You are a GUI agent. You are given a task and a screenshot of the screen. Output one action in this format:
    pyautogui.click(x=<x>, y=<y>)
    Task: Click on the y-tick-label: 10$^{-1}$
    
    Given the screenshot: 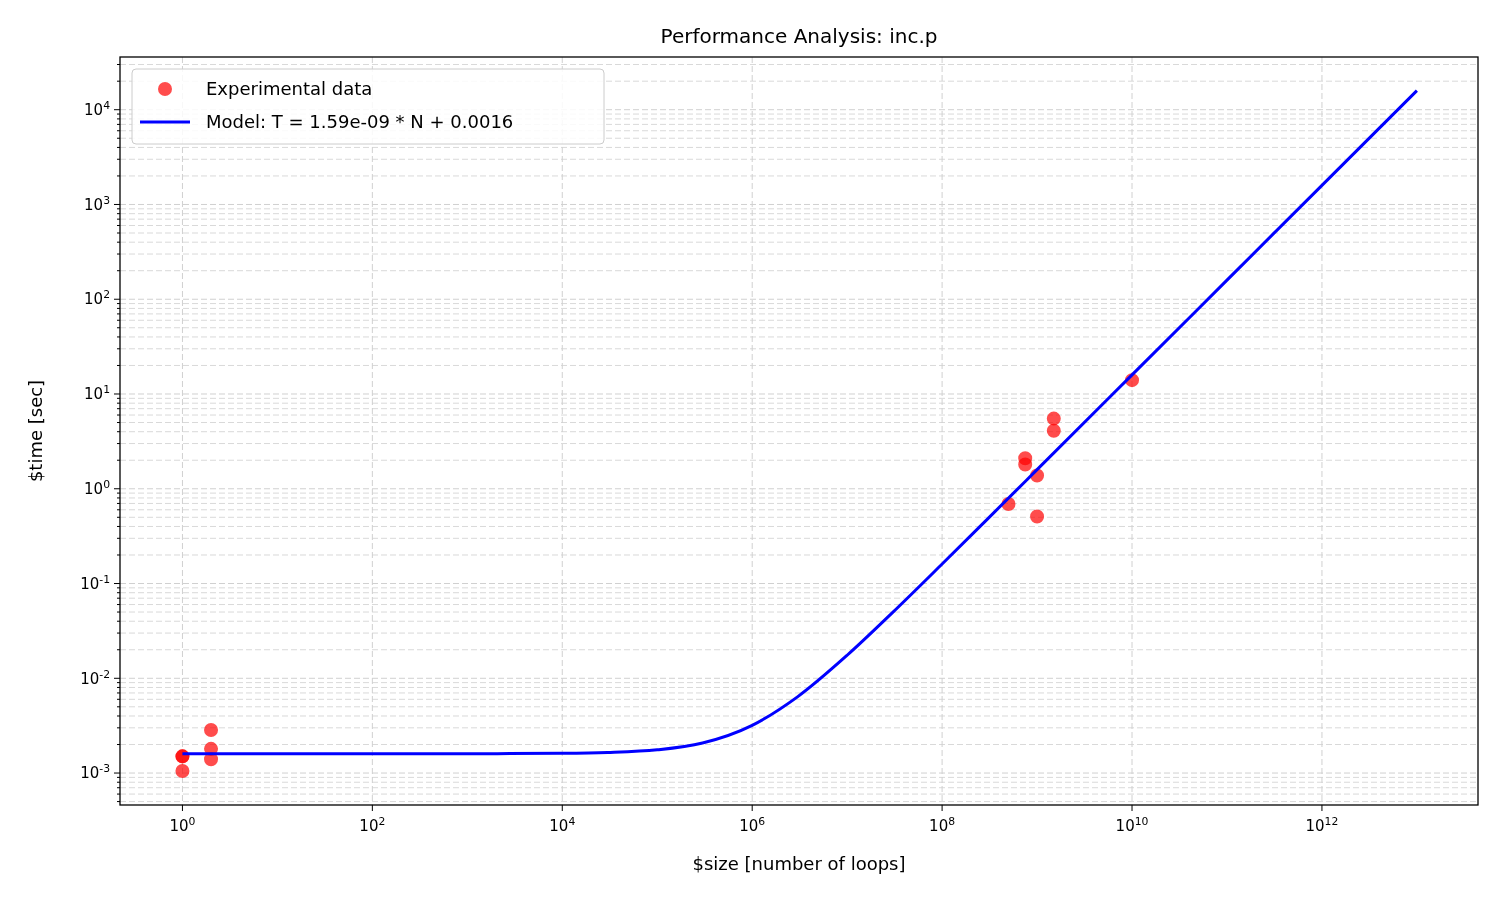 What is the action you would take?
    pyautogui.click(x=95, y=582)
    